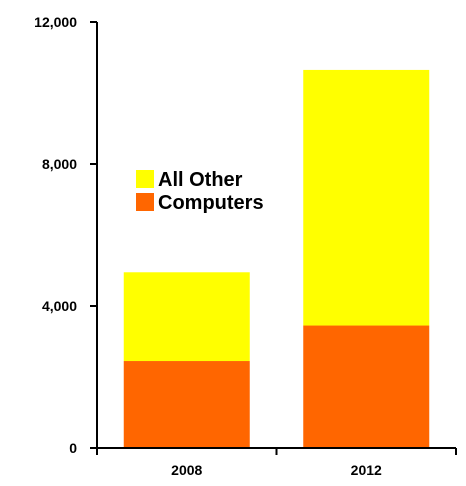  Describe the element at coordinates (55, 22) in the screenshot. I see `y-tick-label: 12,000` at that location.